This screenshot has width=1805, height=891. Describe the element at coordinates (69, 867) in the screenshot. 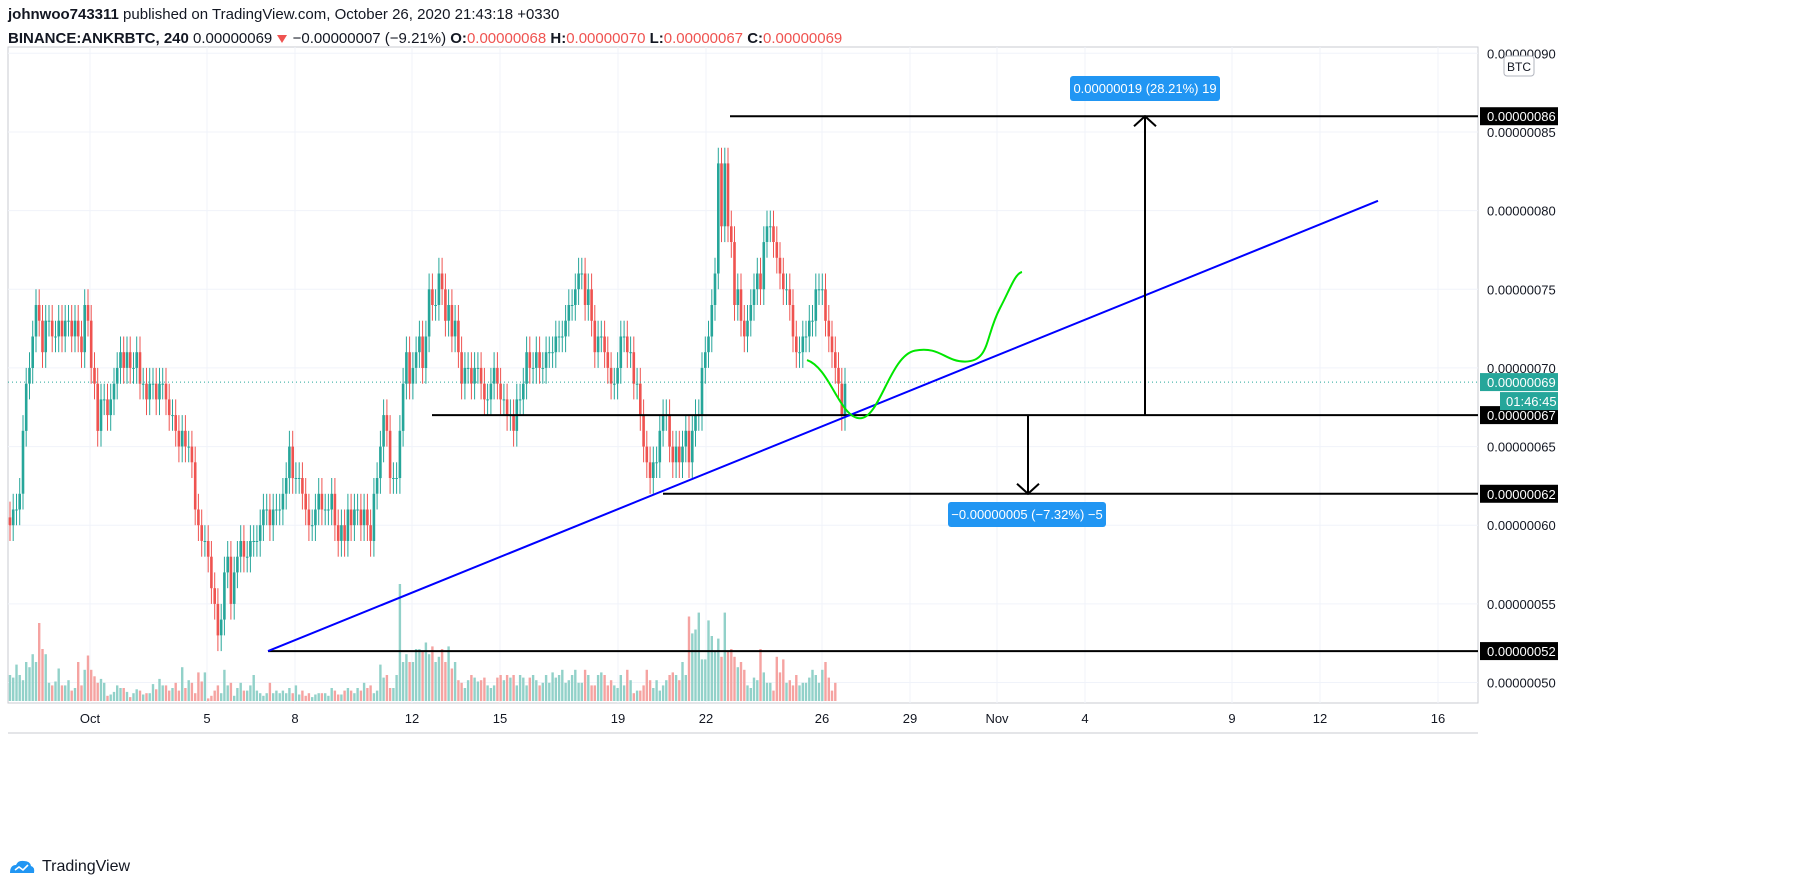

I see `tradingview-footer: TradingView` at that location.